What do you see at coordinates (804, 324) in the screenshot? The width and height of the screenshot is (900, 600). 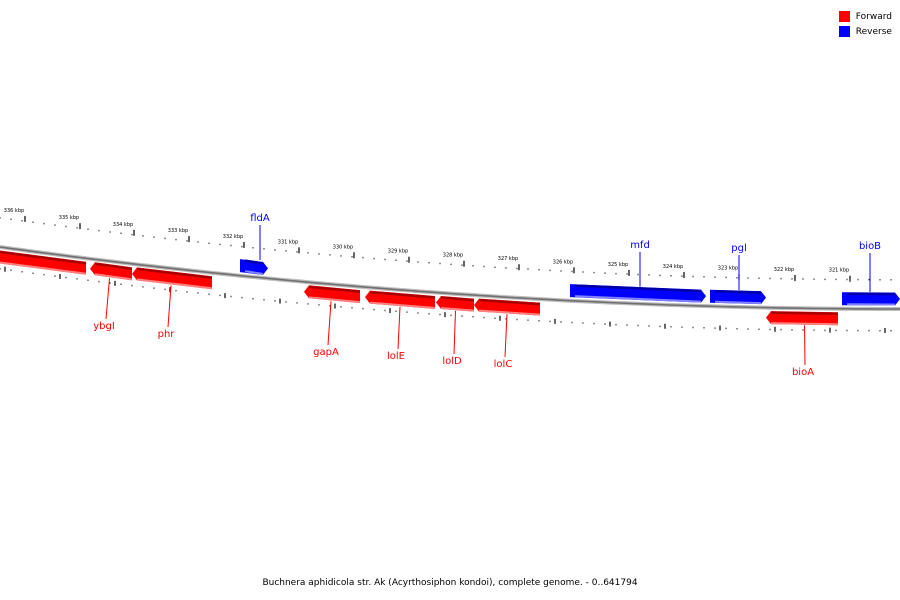 I see `gene-bioA-highlight` at bounding box center [804, 324].